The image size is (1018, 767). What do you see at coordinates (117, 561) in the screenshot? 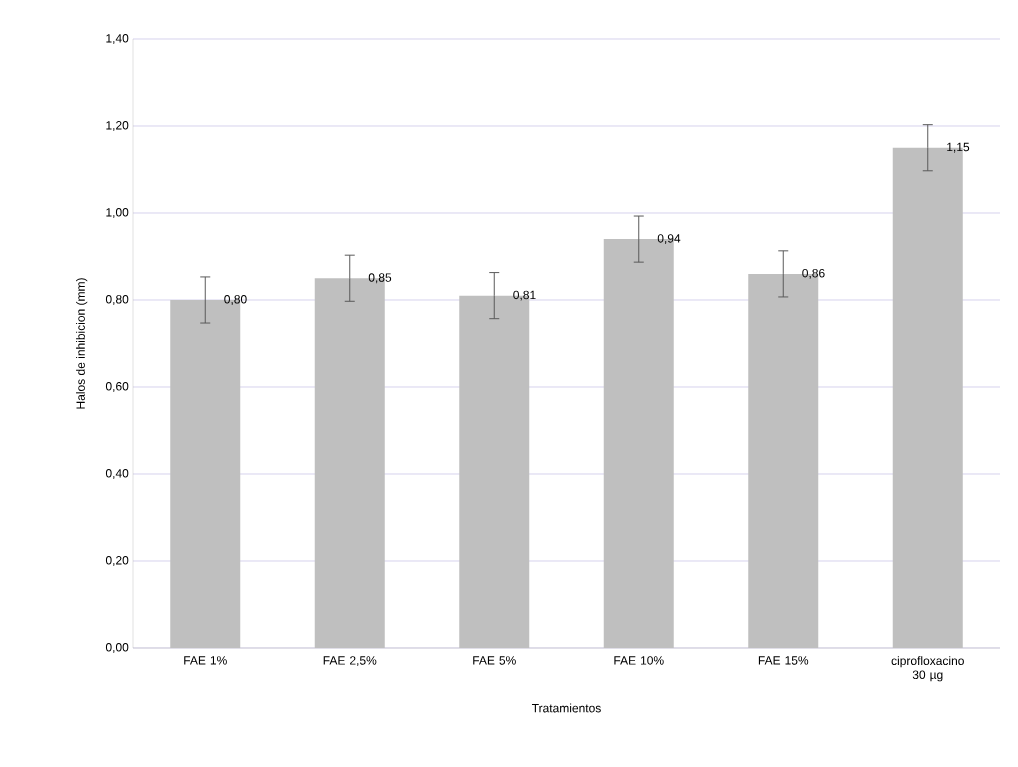
I see `y-tick-label: 0,20` at bounding box center [117, 561].